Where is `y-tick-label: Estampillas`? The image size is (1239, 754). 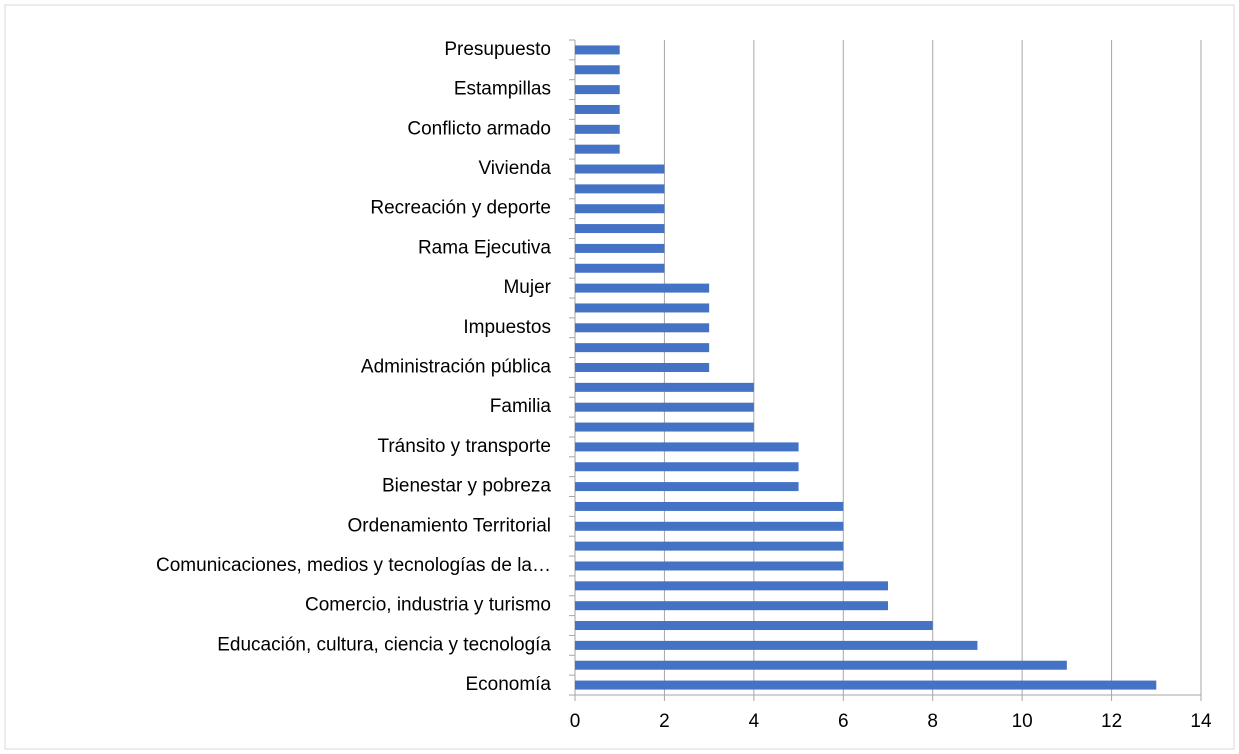
y-tick-label: Estampillas is located at coordinates (502, 89).